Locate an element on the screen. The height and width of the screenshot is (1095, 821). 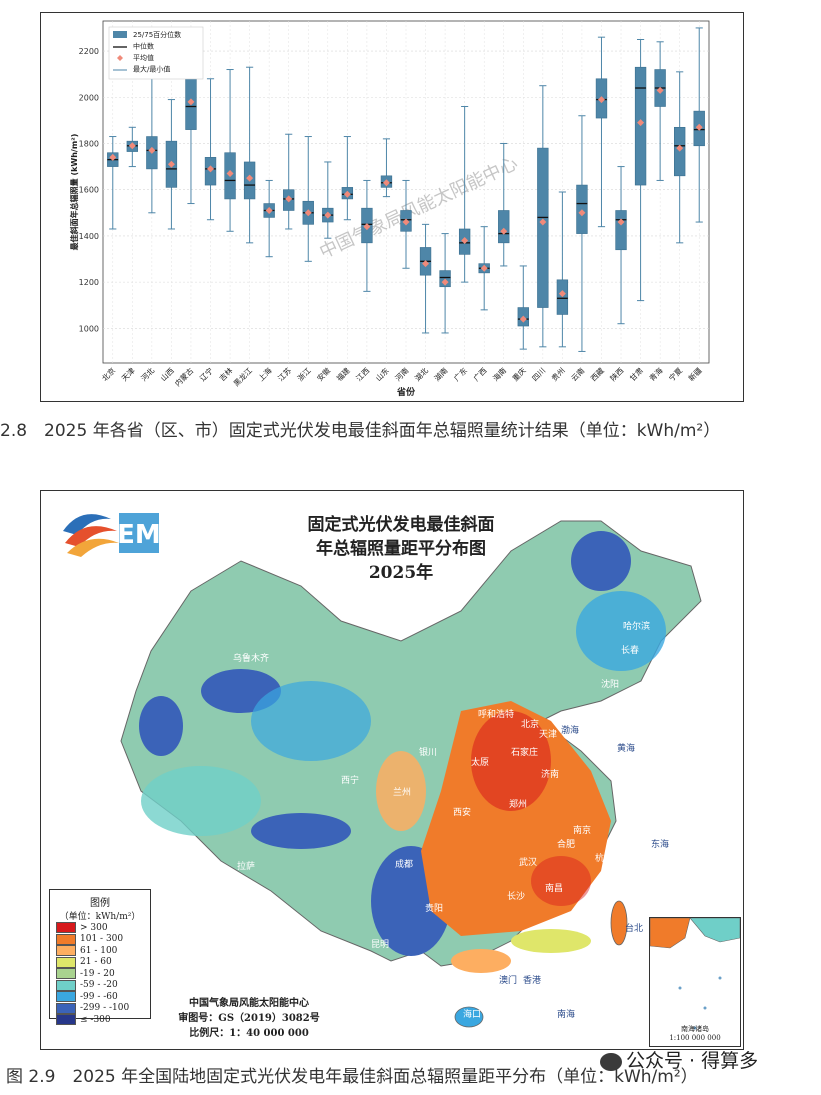
x-tick-label: 河北 is located at coordinates (147, 374).